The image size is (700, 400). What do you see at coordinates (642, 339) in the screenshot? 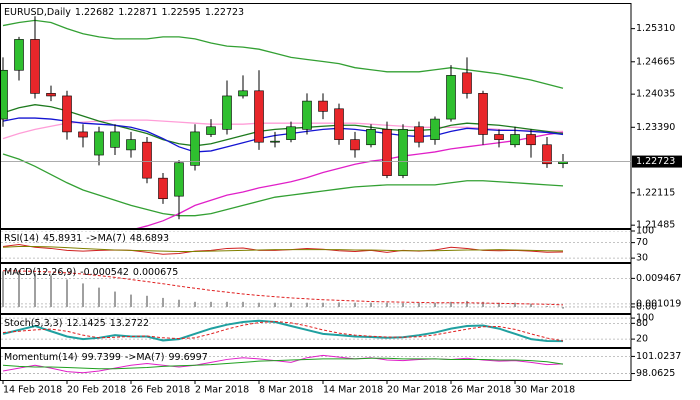
I see `y-tick-label: 20` at bounding box center [642, 339].